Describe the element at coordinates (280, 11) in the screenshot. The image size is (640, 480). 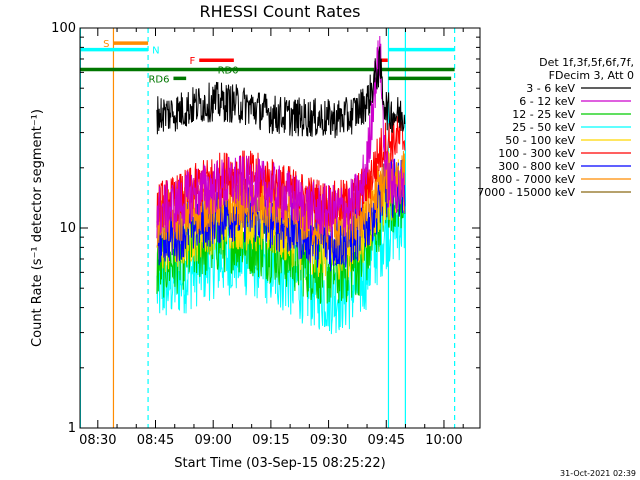
I see `chart-title: RHESSI Count Rates` at that location.